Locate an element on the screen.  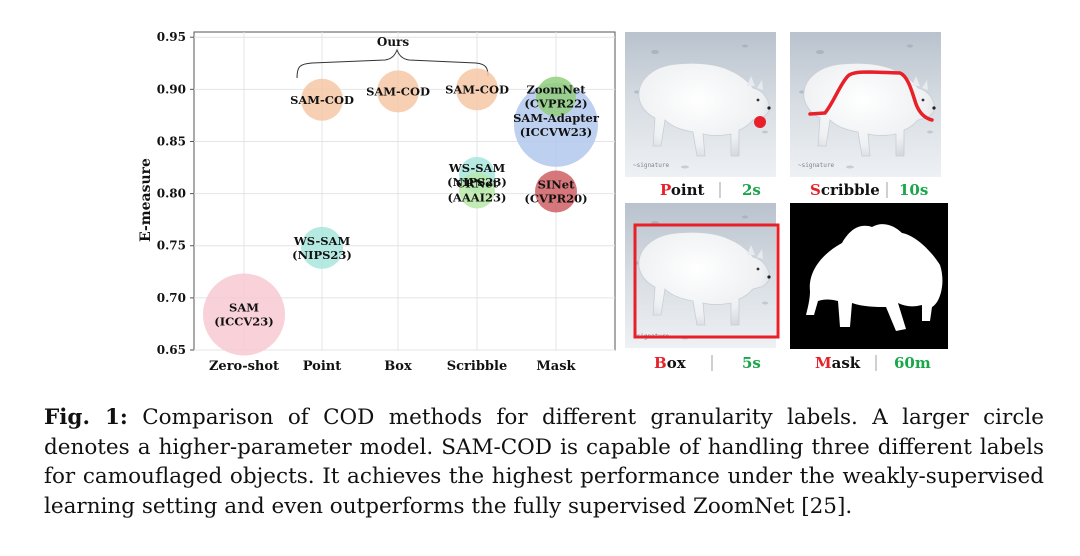
x-axis: Zero-shot Point Box Scribble Mask is located at coordinates (393, 366).